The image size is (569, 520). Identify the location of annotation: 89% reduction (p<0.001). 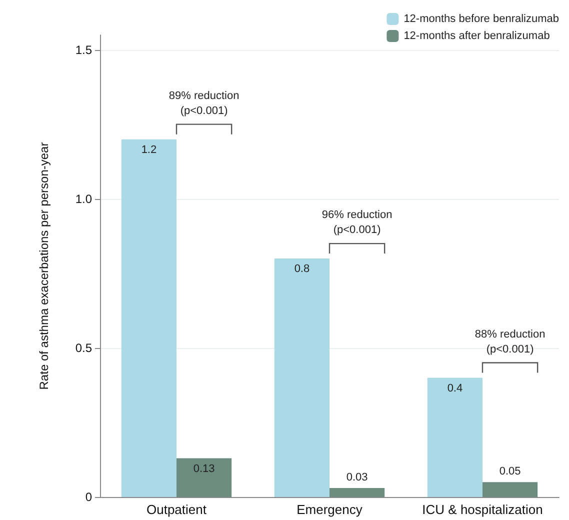
(204, 103).